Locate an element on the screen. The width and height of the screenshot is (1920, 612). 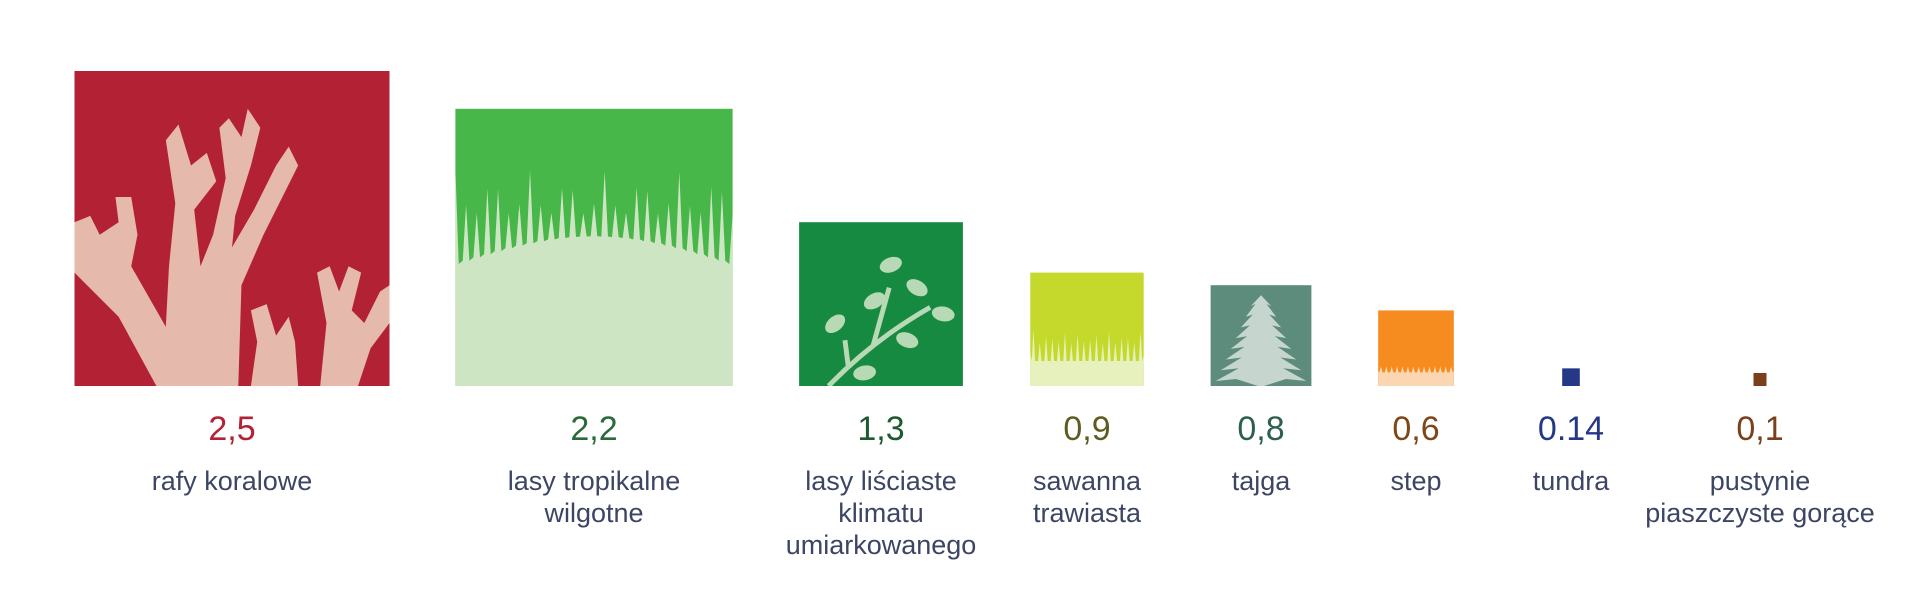
value-label-tajga: 0,8 is located at coordinates (1261, 429).